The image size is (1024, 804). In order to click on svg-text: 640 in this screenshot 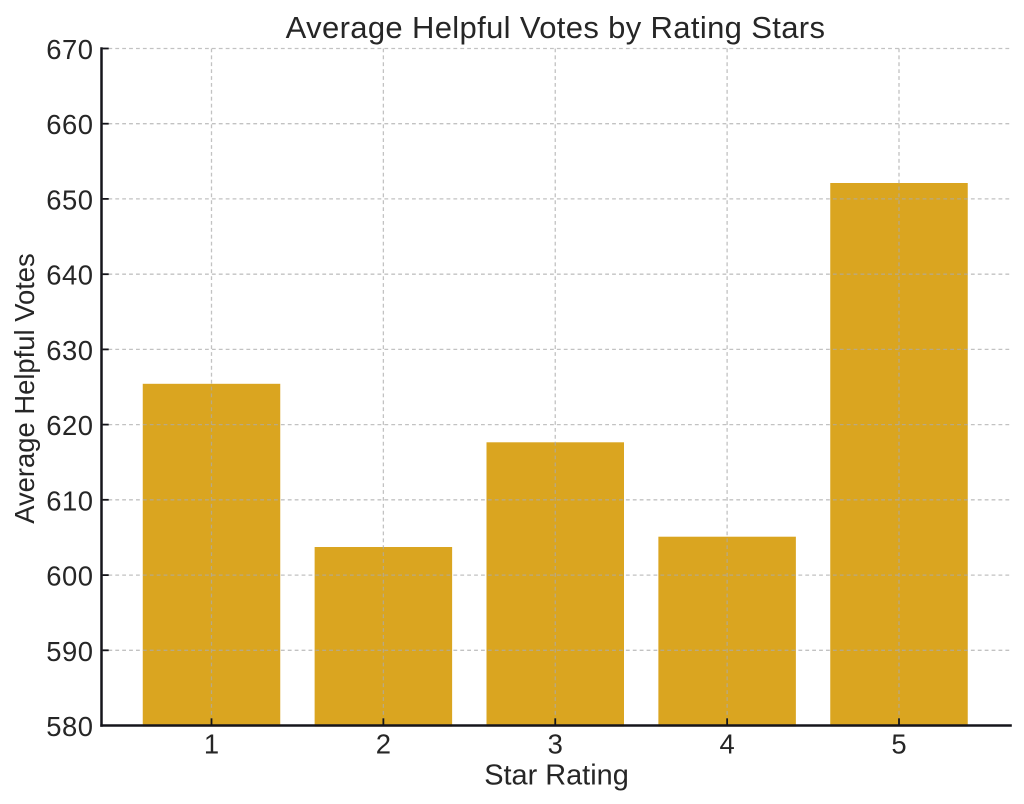, I will do `click(69, 275)`.